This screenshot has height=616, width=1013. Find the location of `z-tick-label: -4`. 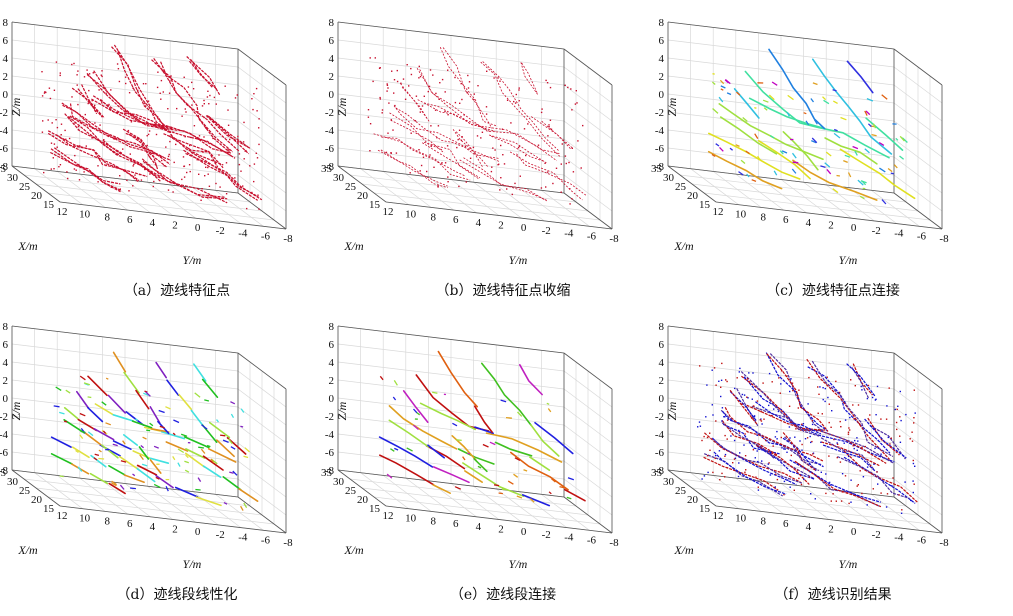

z-tick-label: -4 is located at coordinates (660, 435).